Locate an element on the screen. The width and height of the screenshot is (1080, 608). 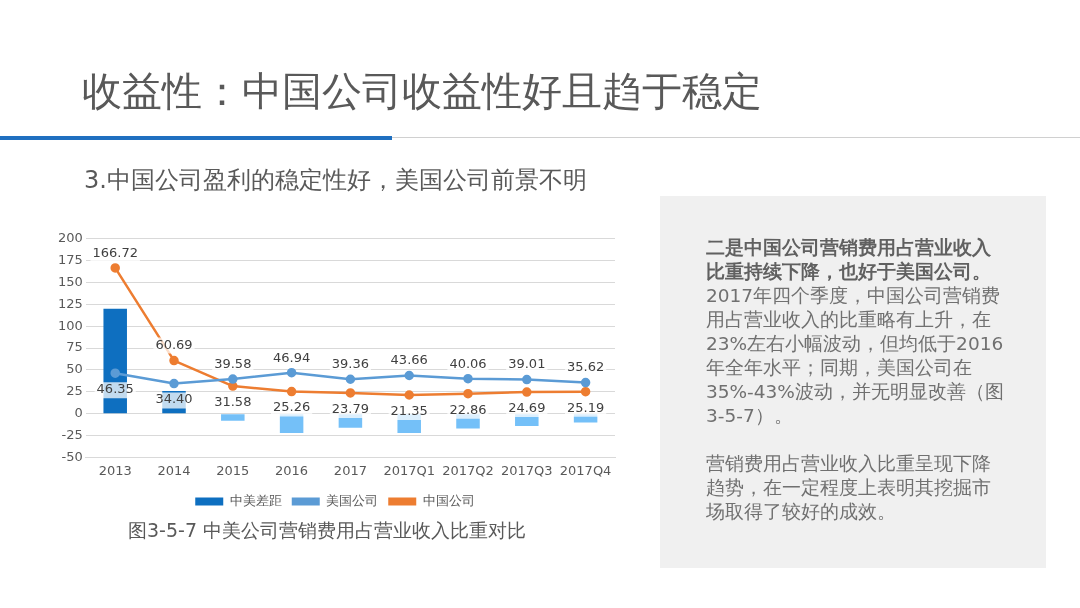
y-tick-label: 125 is located at coordinates (70, 303).